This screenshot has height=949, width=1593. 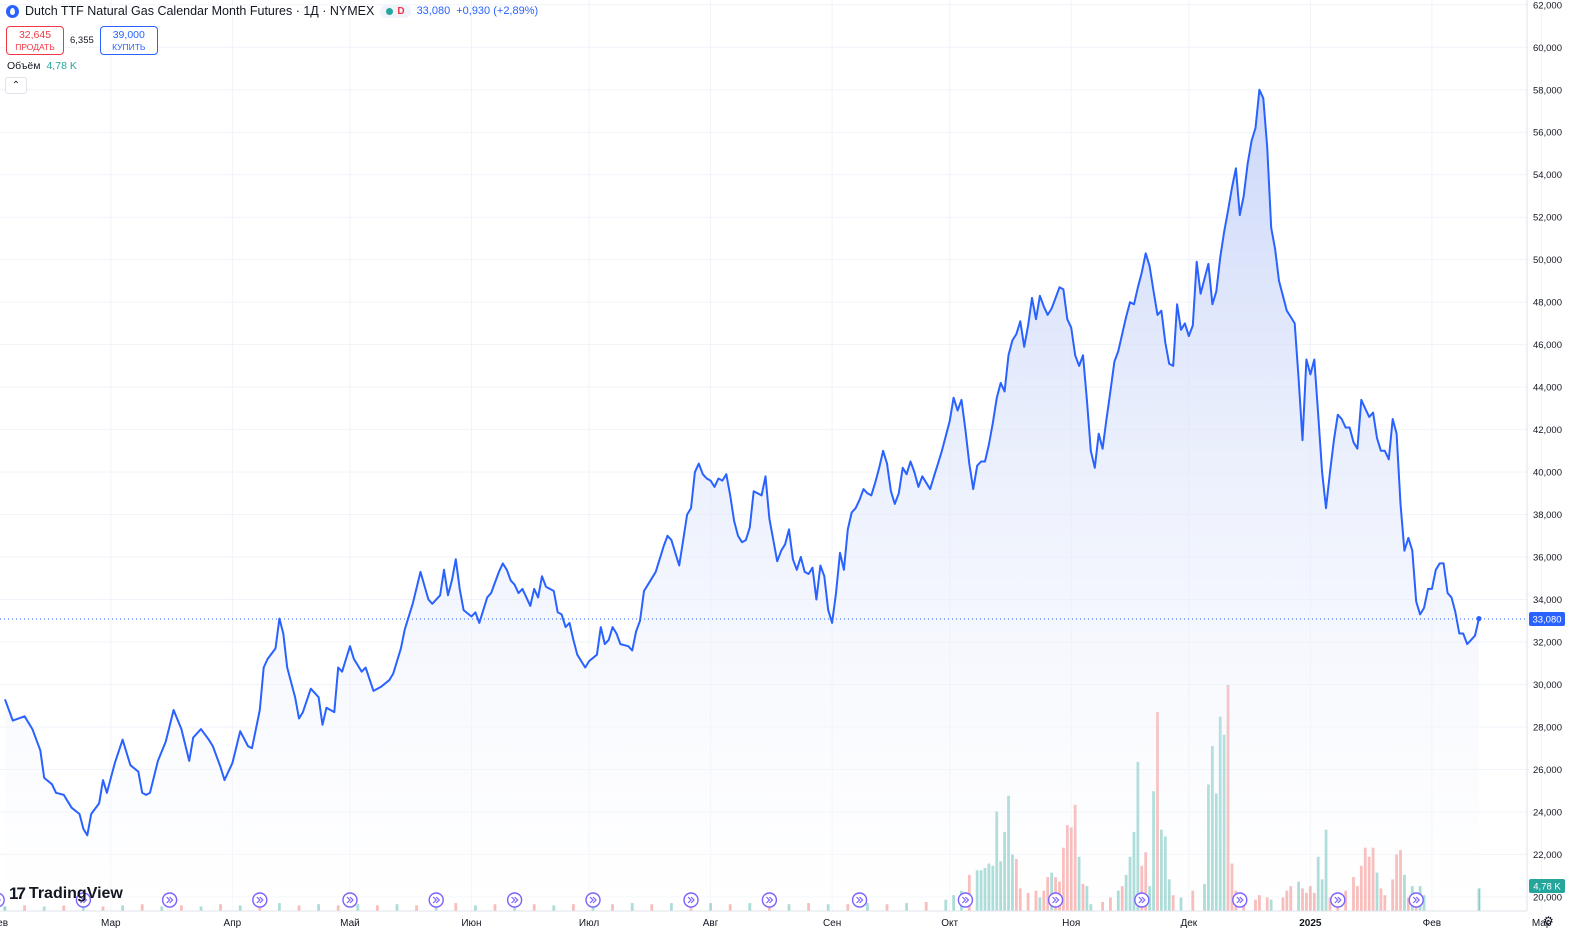 What do you see at coordinates (1547, 558) in the screenshot?
I see `price-tick-label: 36,000` at bounding box center [1547, 558].